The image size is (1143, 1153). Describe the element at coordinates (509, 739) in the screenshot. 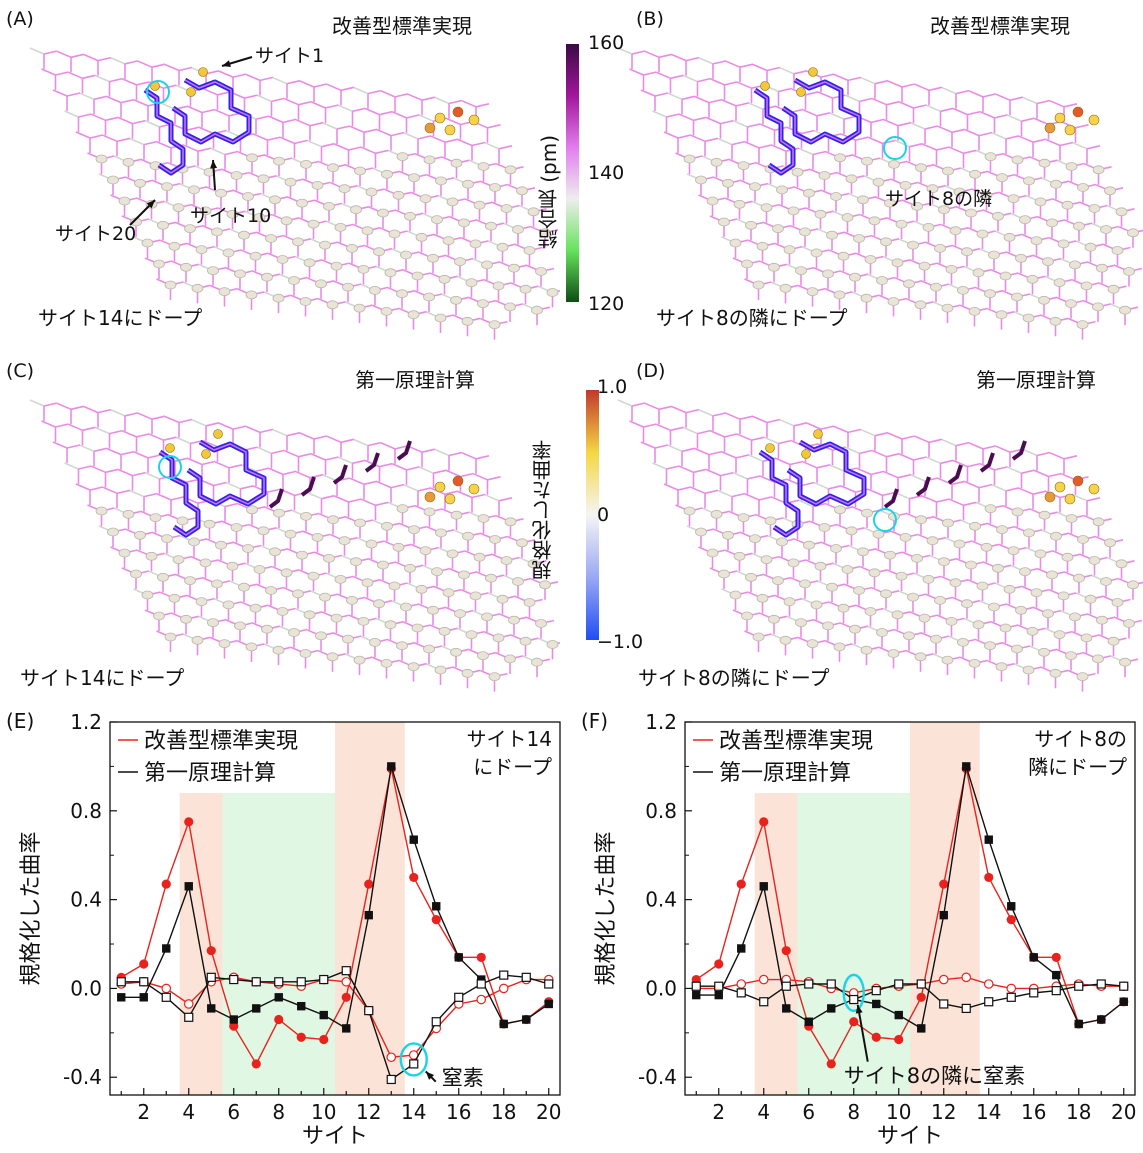

I see `doping-annotation: サイト14` at that location.